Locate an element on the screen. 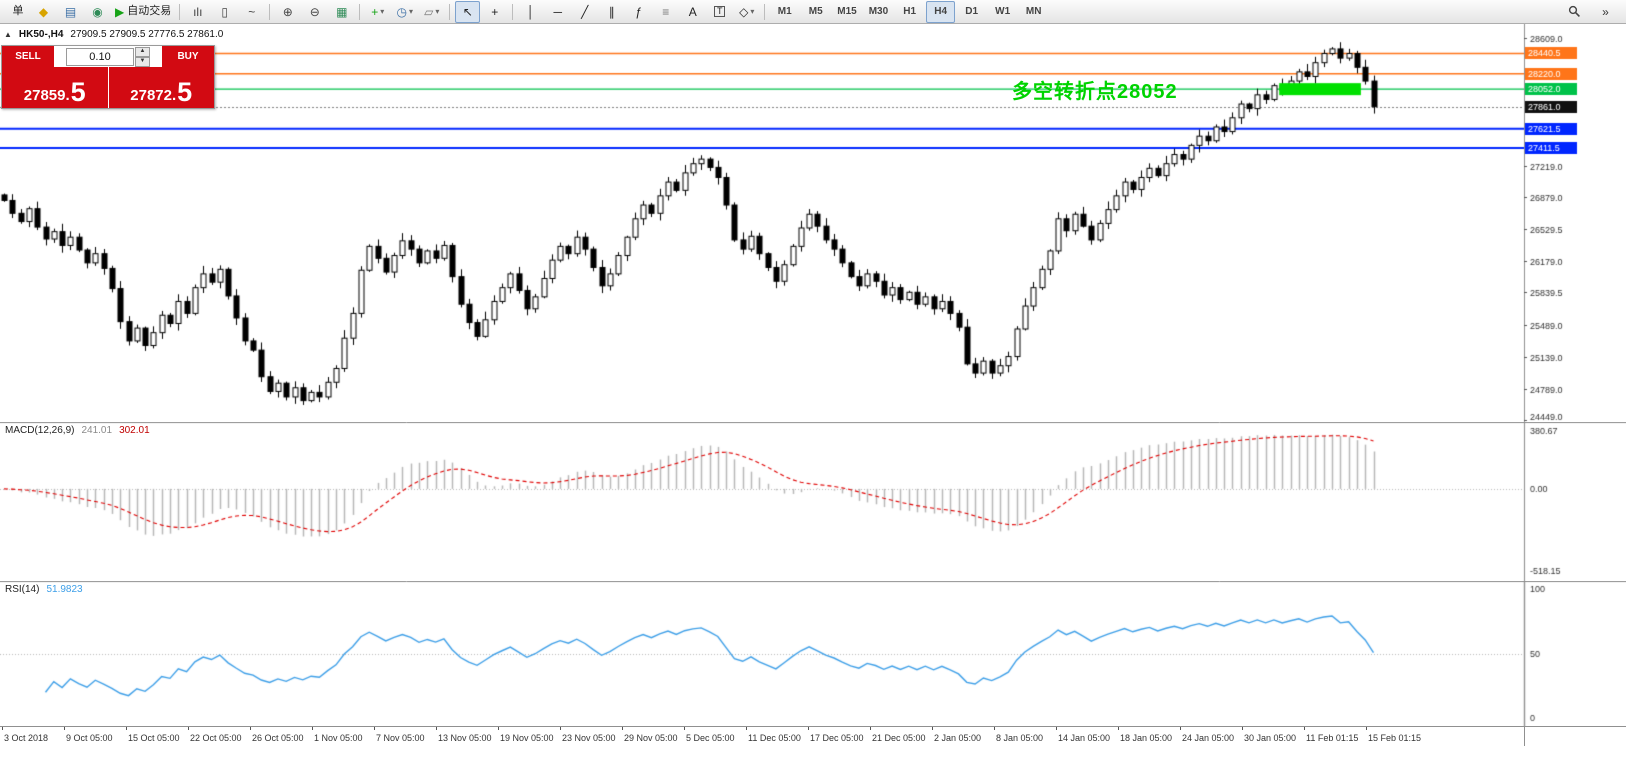  bar-chart-button: ılı is located at coordinates (197, 12).